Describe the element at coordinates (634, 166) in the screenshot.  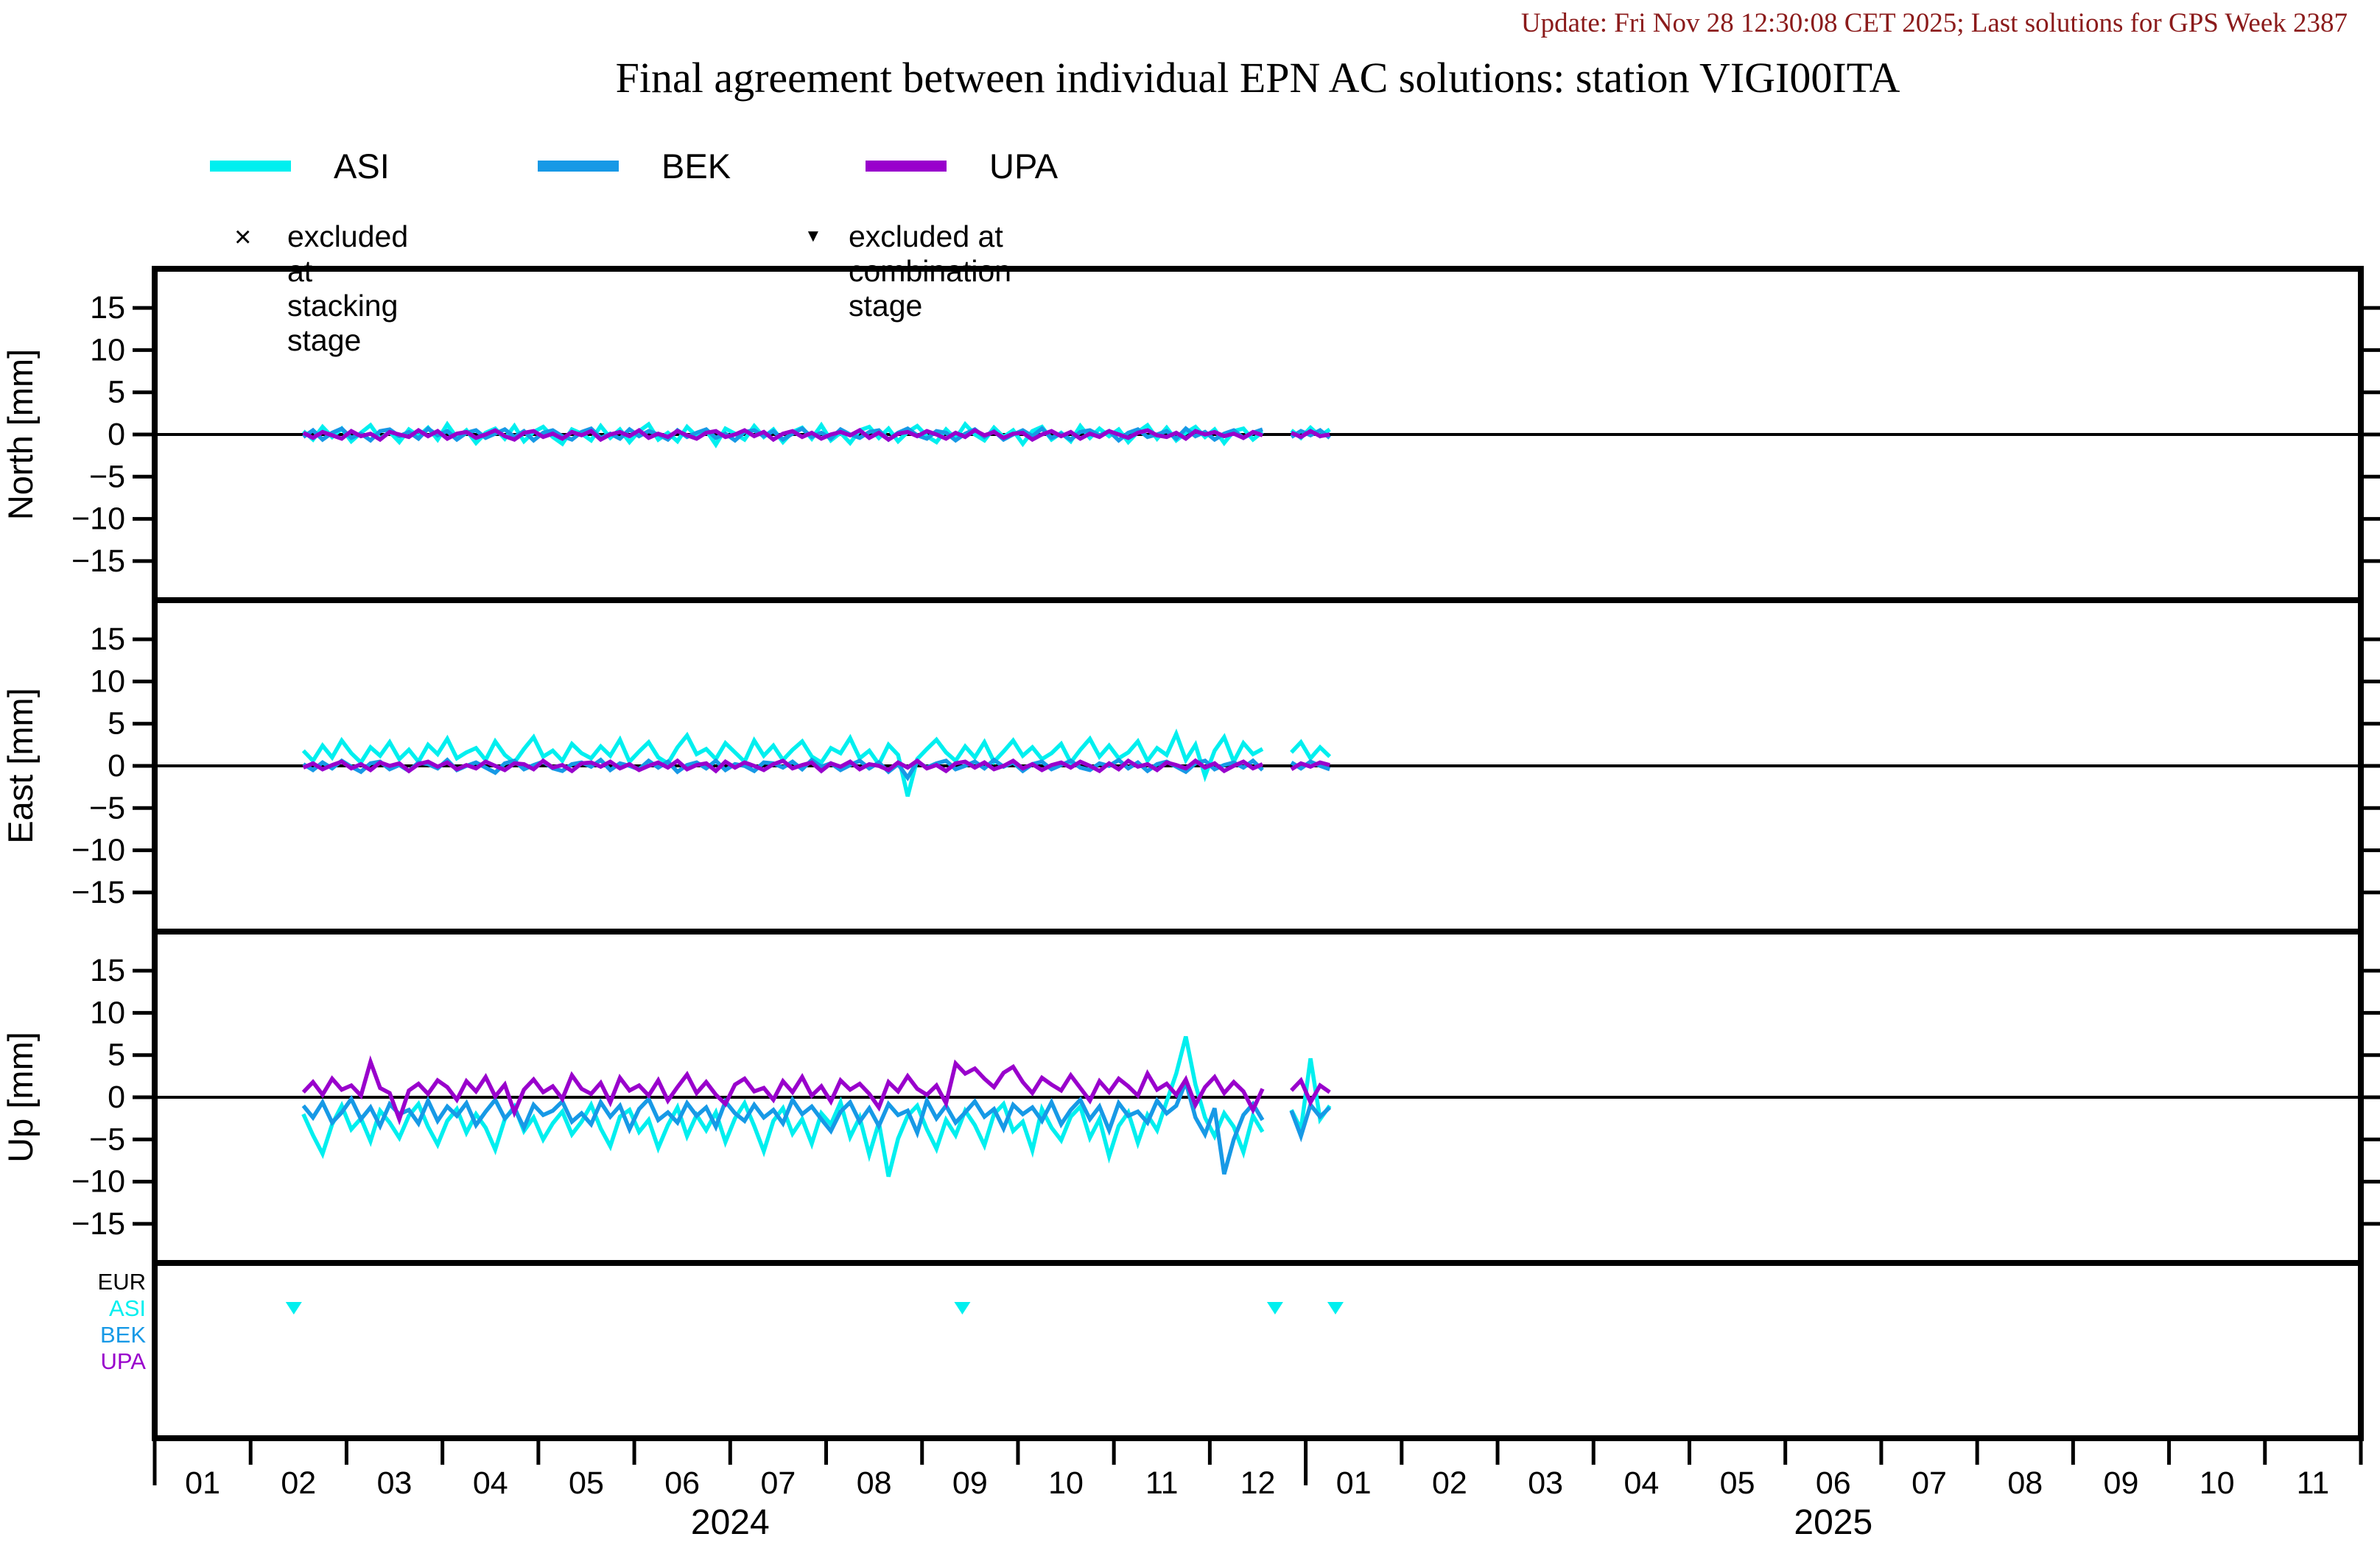
I see `legend-item-bek: BEK` at that location.